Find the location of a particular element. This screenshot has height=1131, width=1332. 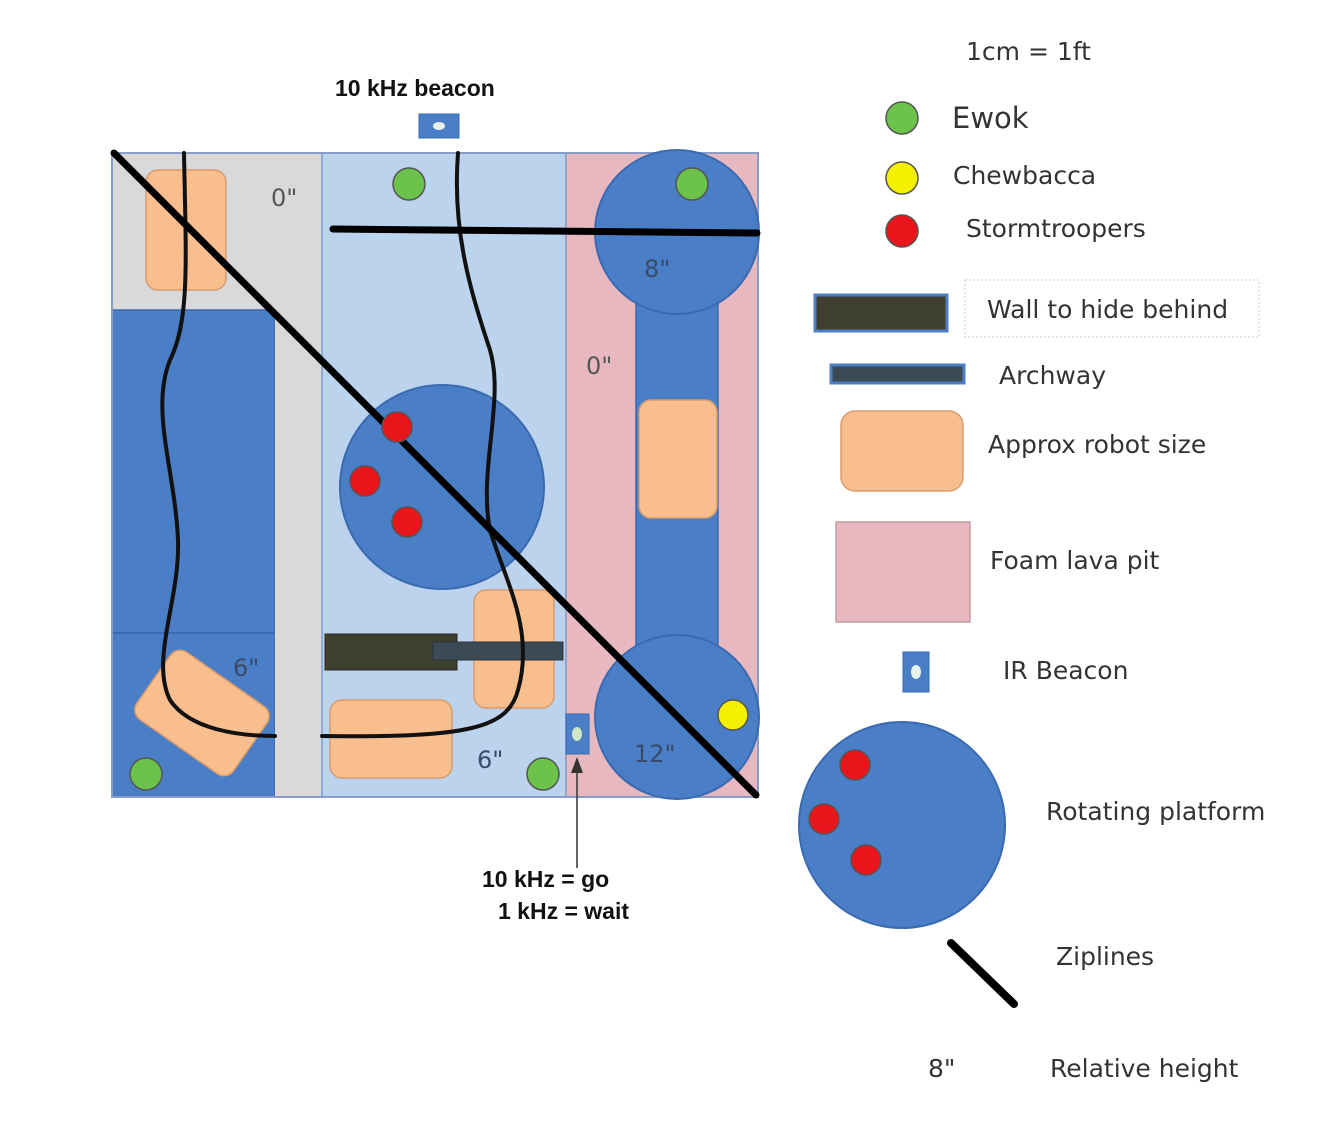

scale-note: 1cm = 1ft is located at coordinates (1028, 51).